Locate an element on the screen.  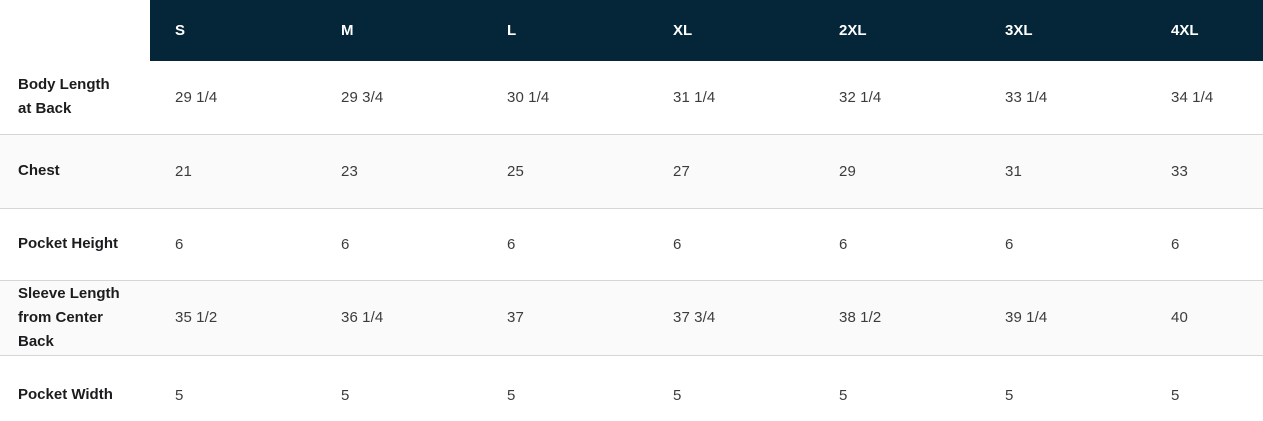
size-value-cell: 29 is located at coordinates (847, 171).